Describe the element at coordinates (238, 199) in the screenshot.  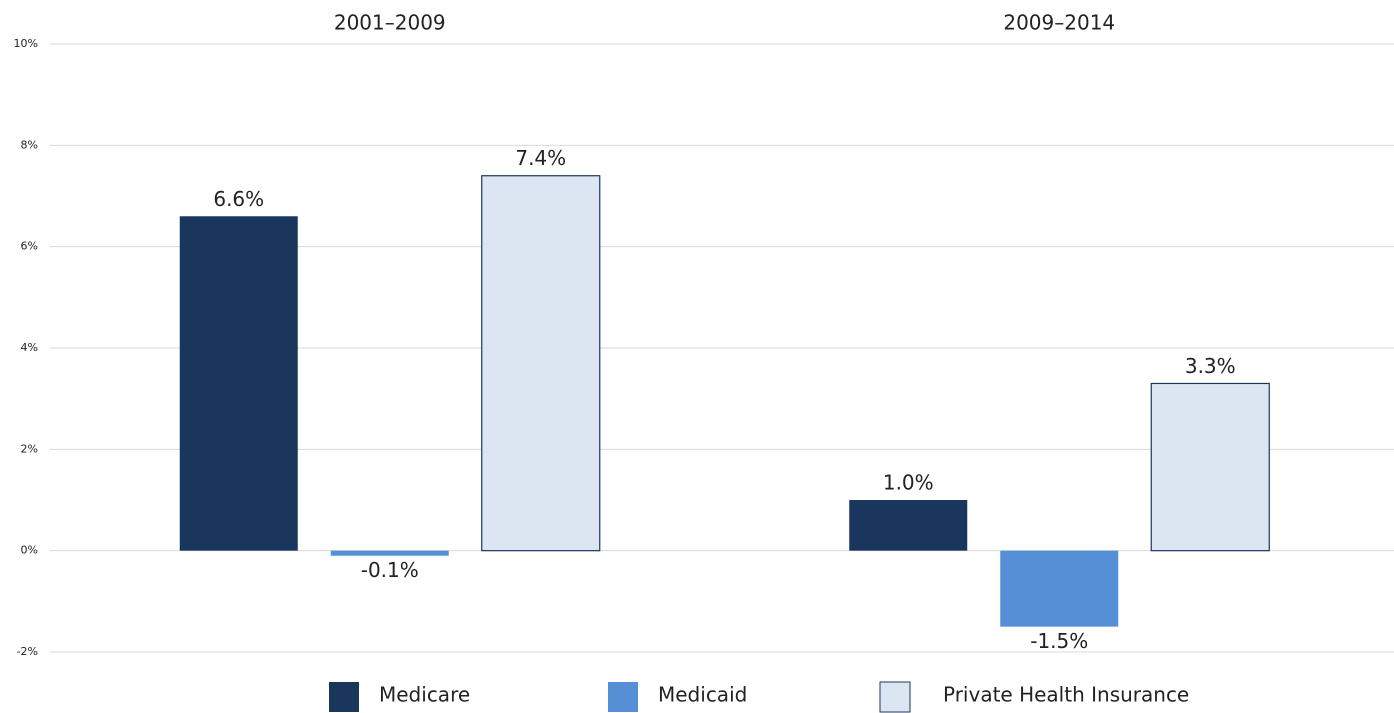
I see `data-label: 6.6%` at that location.